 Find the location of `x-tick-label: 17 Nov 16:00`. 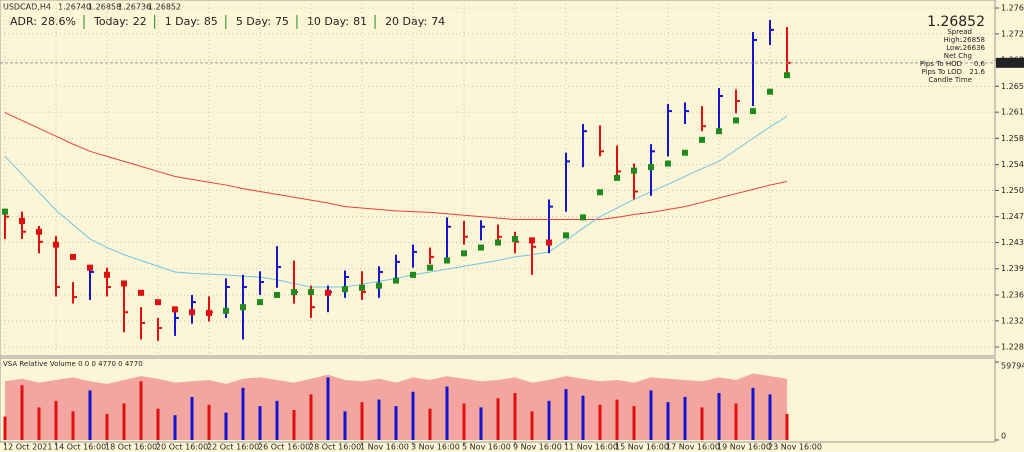

x-tick-label: 17 Nov 16:00 is located at coordinates (693, 447).